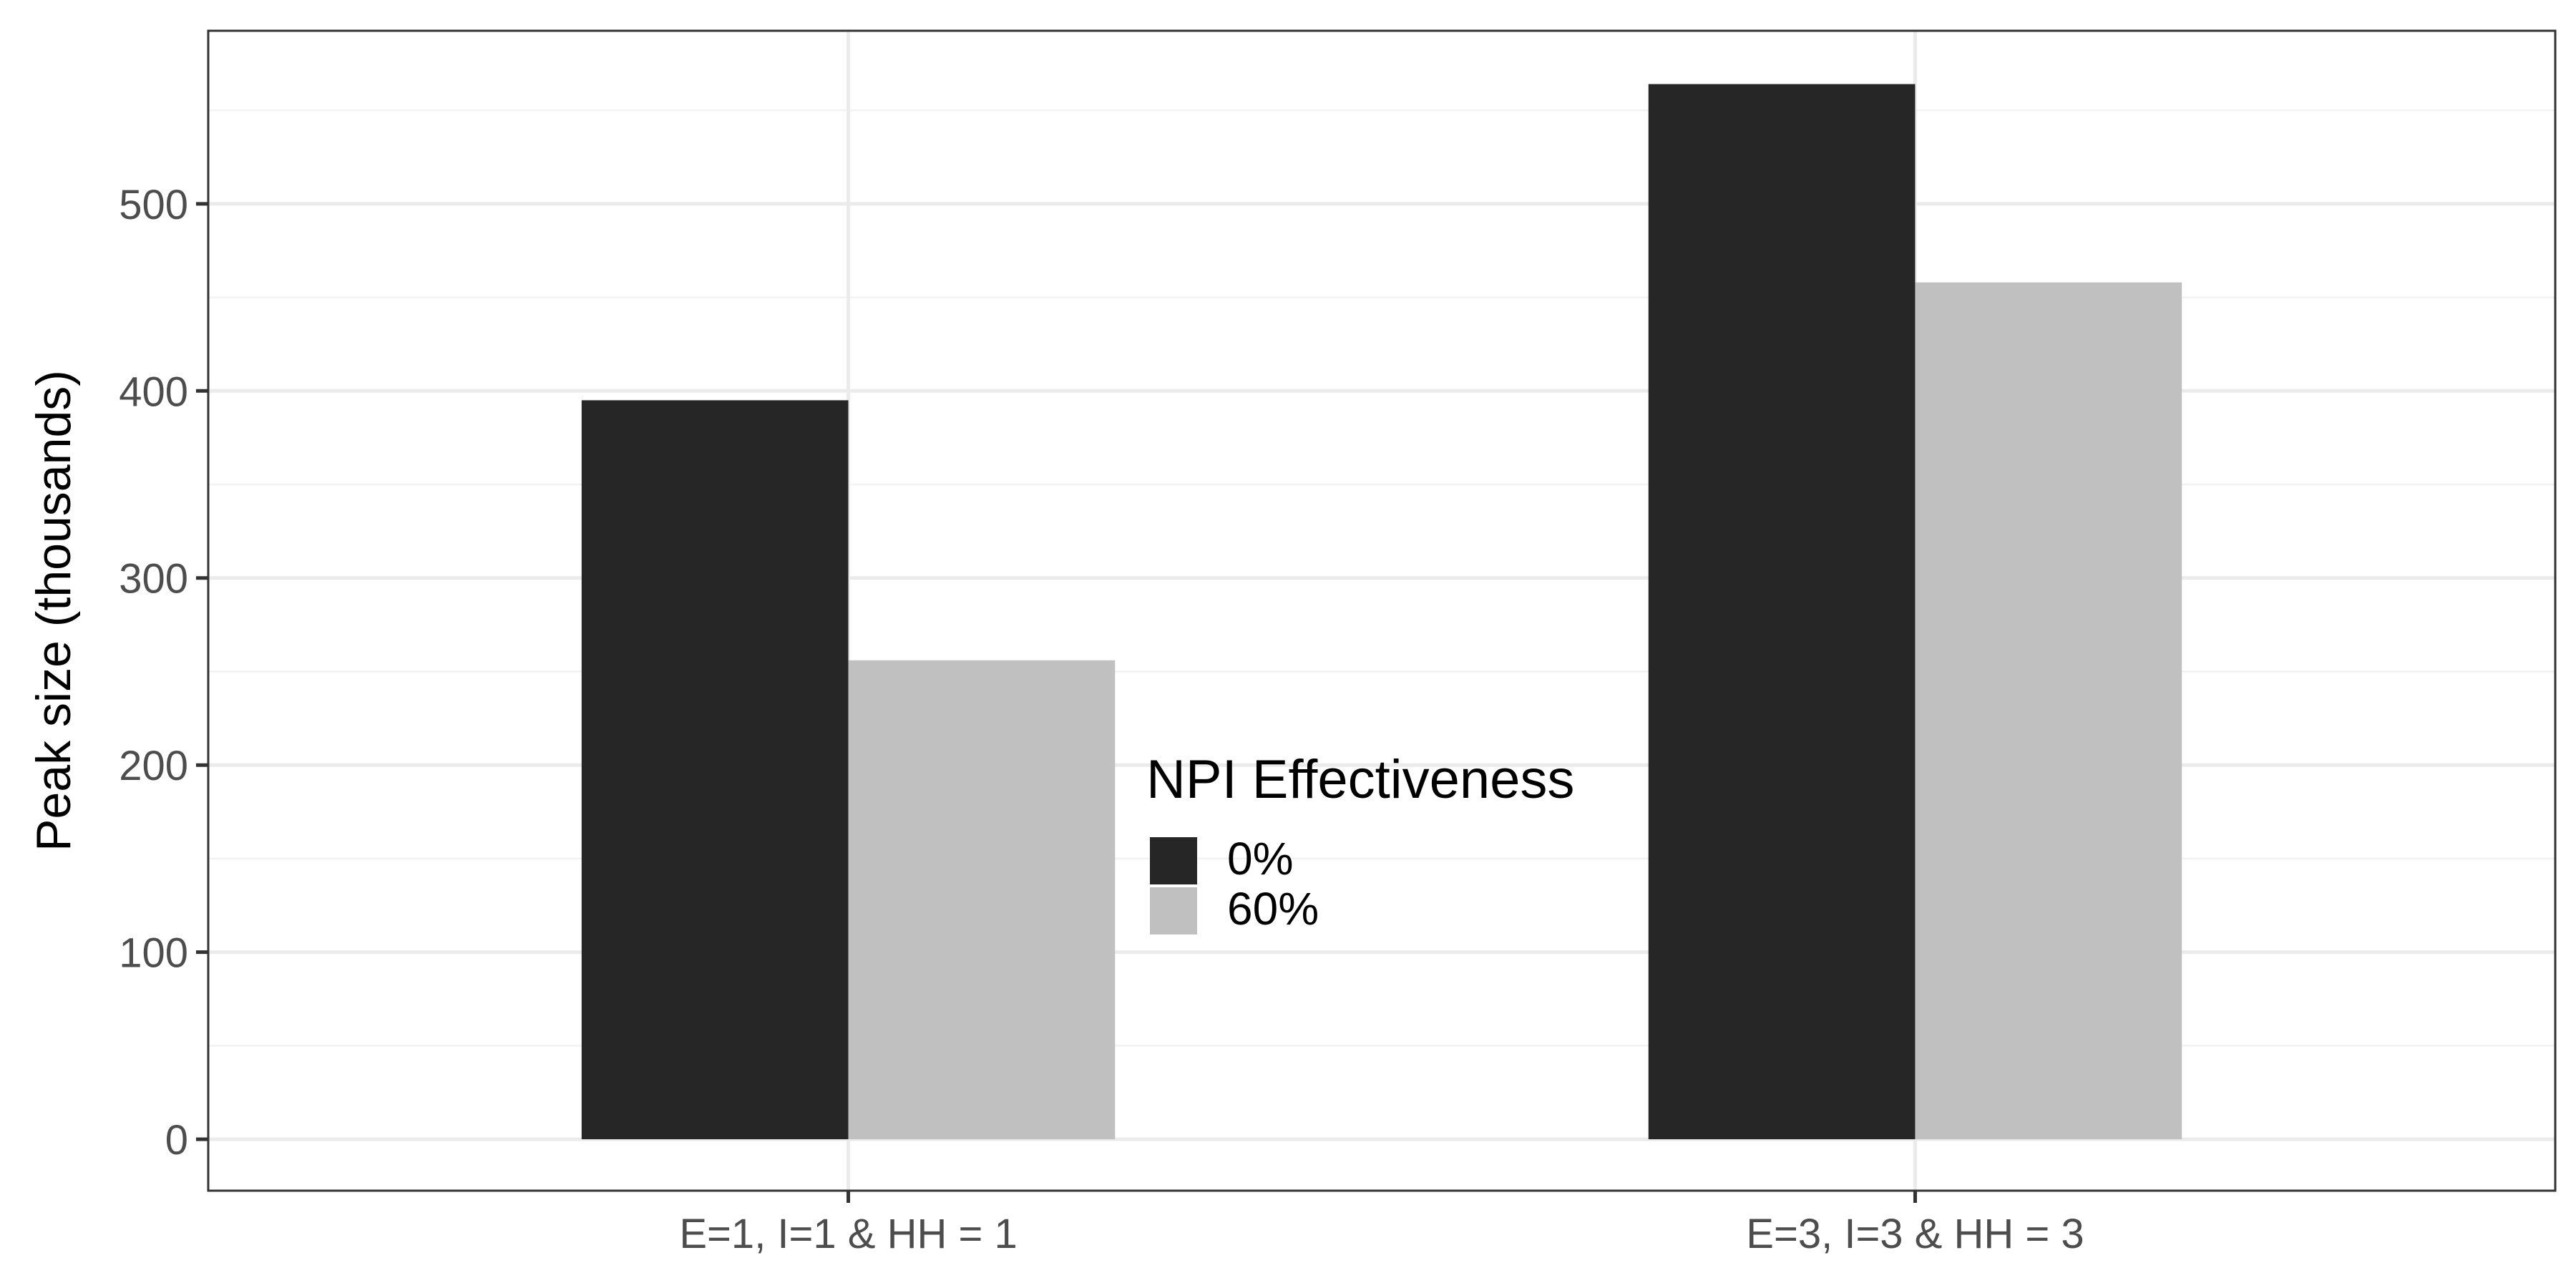 Image resolution: width=2576 pixels, height=1288 pixels. Describe the element at coordinates (1915, 1234) in the screenshot. I see `x-tick-label: E=3, I=3 & HH = 3` at that location.